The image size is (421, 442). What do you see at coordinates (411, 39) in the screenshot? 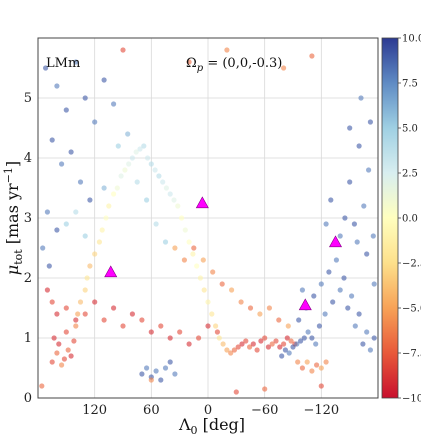
I see `colorbar-tick-label: 10.0` at bounding box center [411, 39].